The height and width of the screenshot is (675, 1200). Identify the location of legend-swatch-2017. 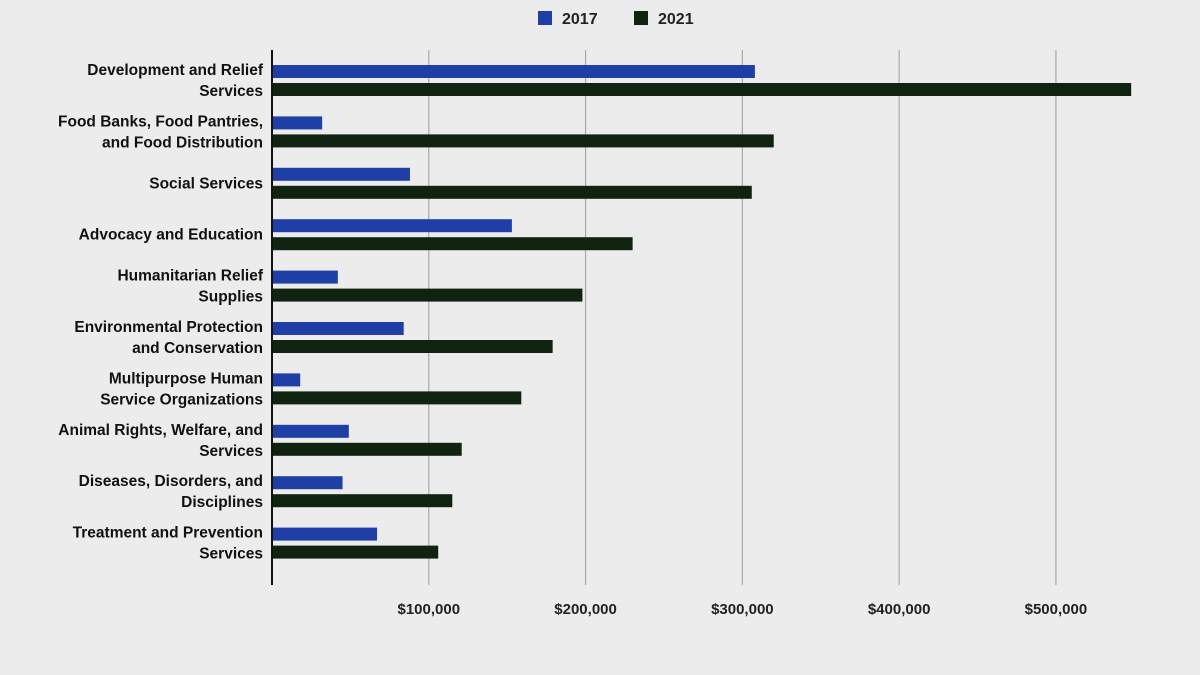
(545, 18).